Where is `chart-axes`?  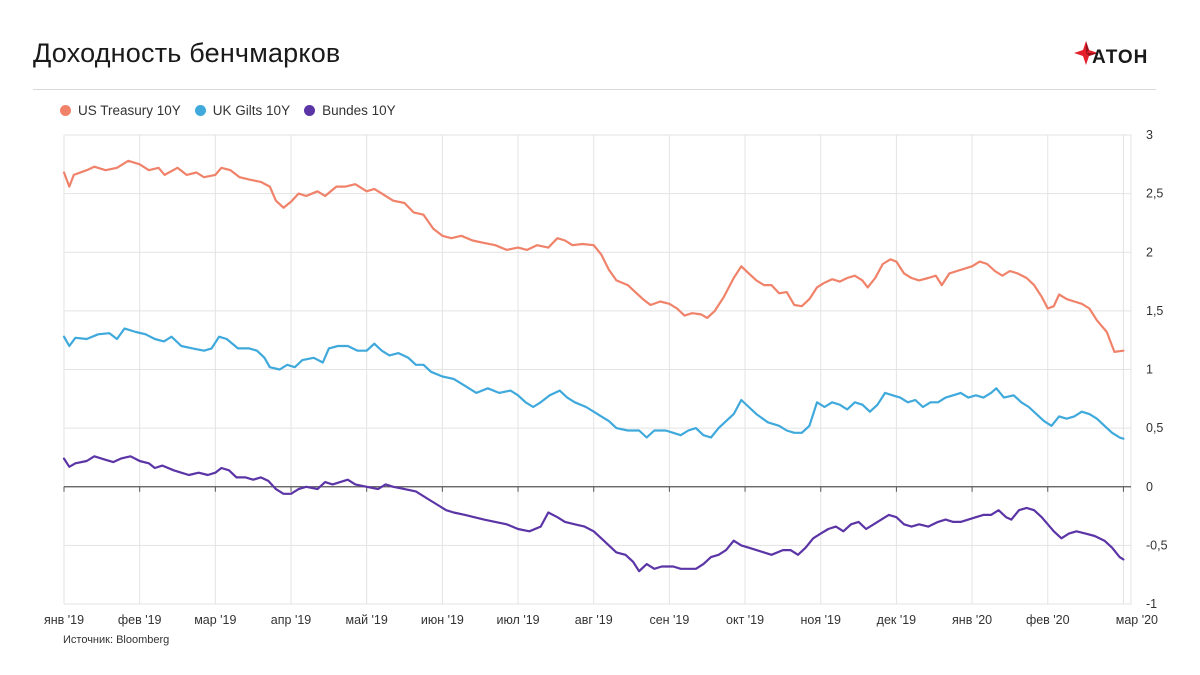 chart-axes is located at coordinates (597, 489).